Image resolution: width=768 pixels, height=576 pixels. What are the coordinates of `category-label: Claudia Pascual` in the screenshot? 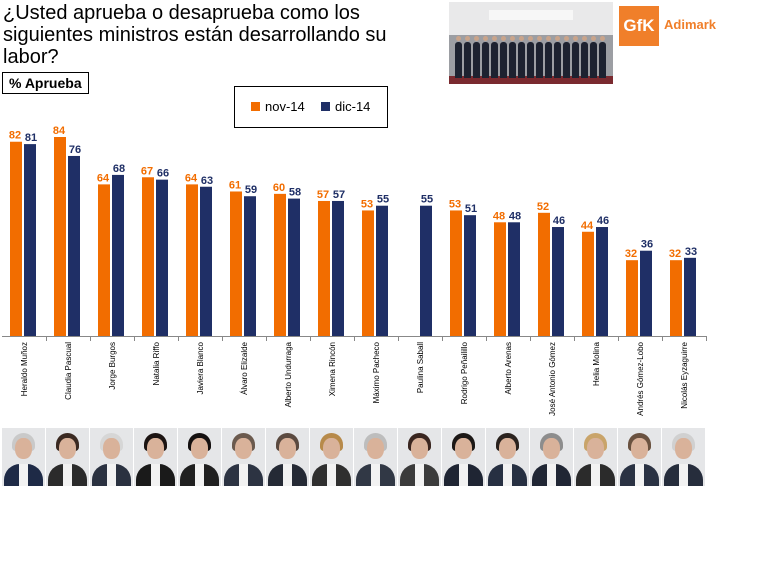 It's located at (68, 371).